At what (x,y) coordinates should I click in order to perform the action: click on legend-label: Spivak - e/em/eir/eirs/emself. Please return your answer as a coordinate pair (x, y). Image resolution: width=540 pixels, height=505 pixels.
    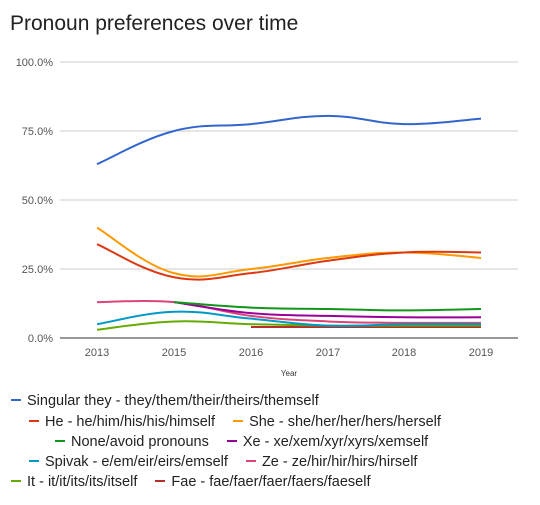
    Looking at the image, I should click on (136, 462).